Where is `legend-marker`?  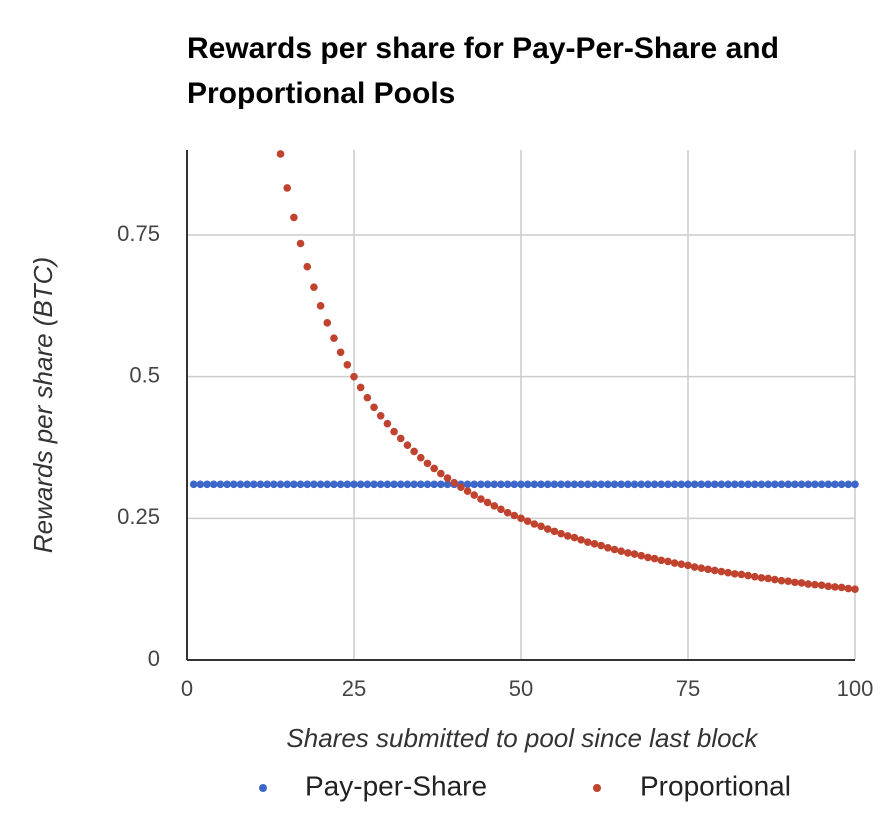 legend-marker is located at coordinates (597, 788).